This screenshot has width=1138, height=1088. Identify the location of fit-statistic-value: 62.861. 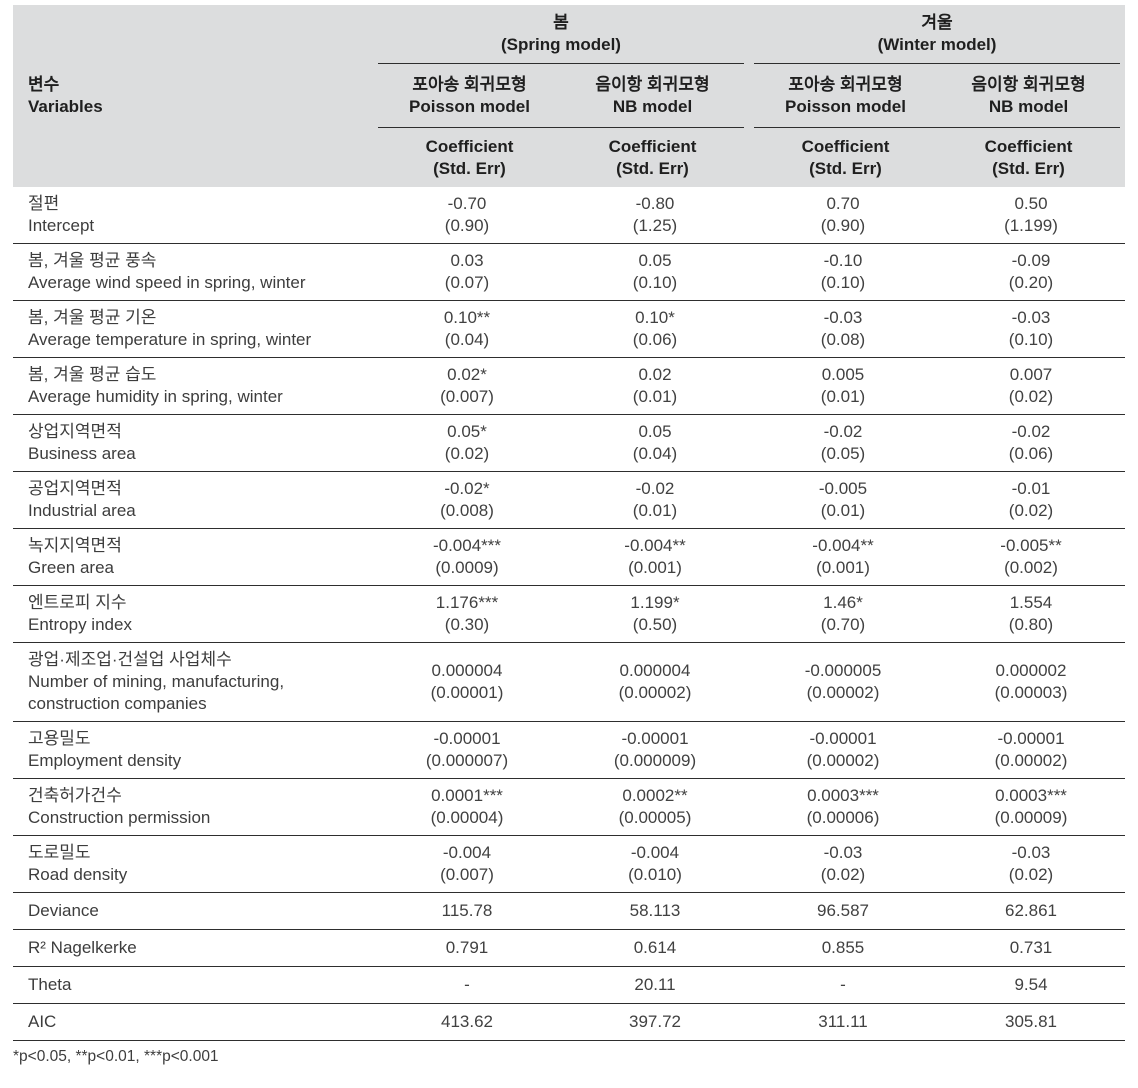
(1031, 910).